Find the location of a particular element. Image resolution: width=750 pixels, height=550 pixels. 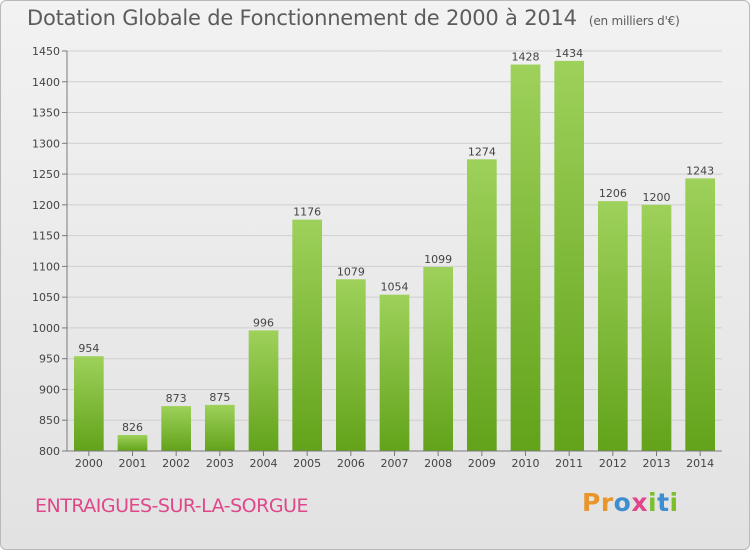

x-tick-label: 2008 is located at coordinates (438, 463).